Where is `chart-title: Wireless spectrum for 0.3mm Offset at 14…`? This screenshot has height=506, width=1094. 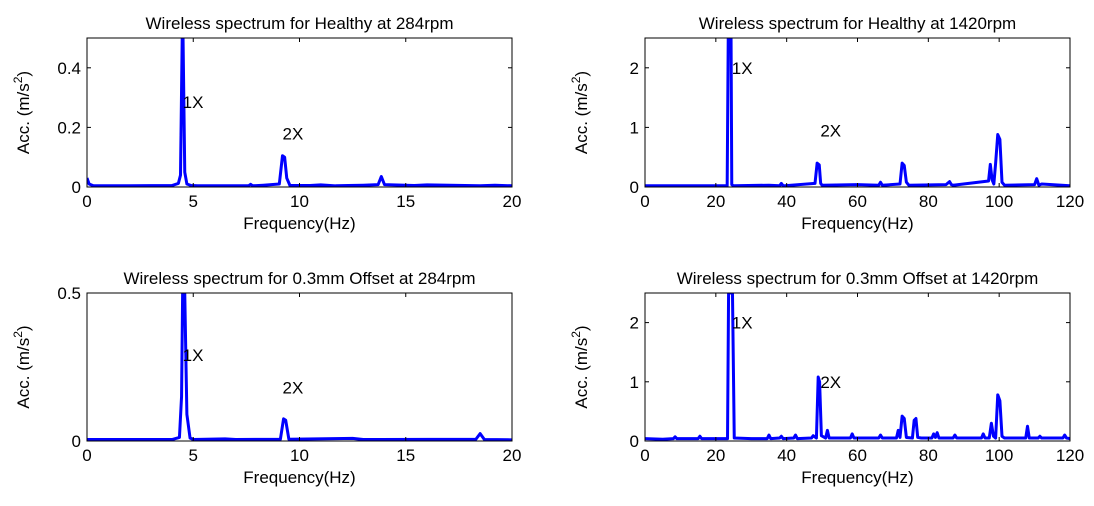 chart-title: Wireless spectrum for 0.3mm Offset at 14… is located at coordinates (858, 278).